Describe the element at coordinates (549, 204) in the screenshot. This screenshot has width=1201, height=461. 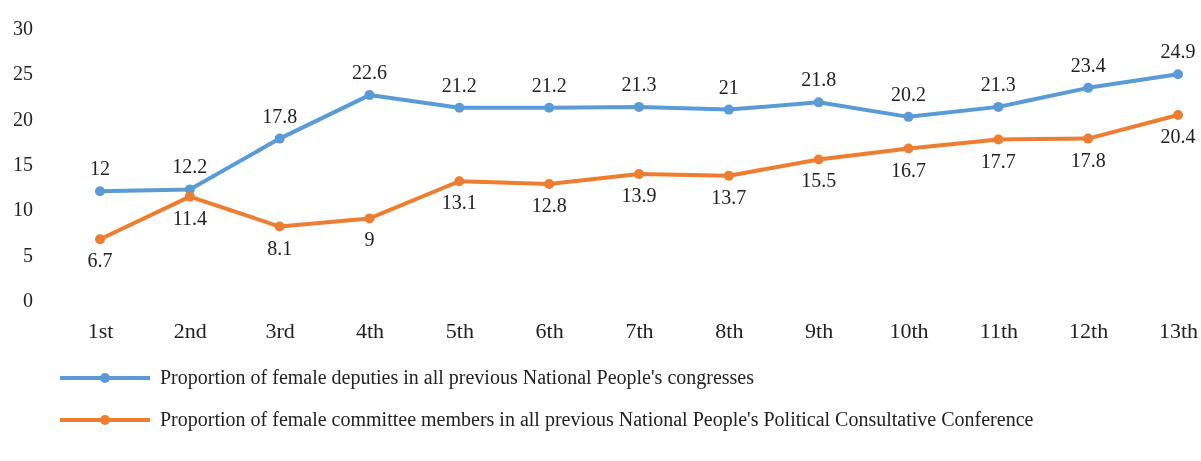
I see `data-label: 12.8` at that location.